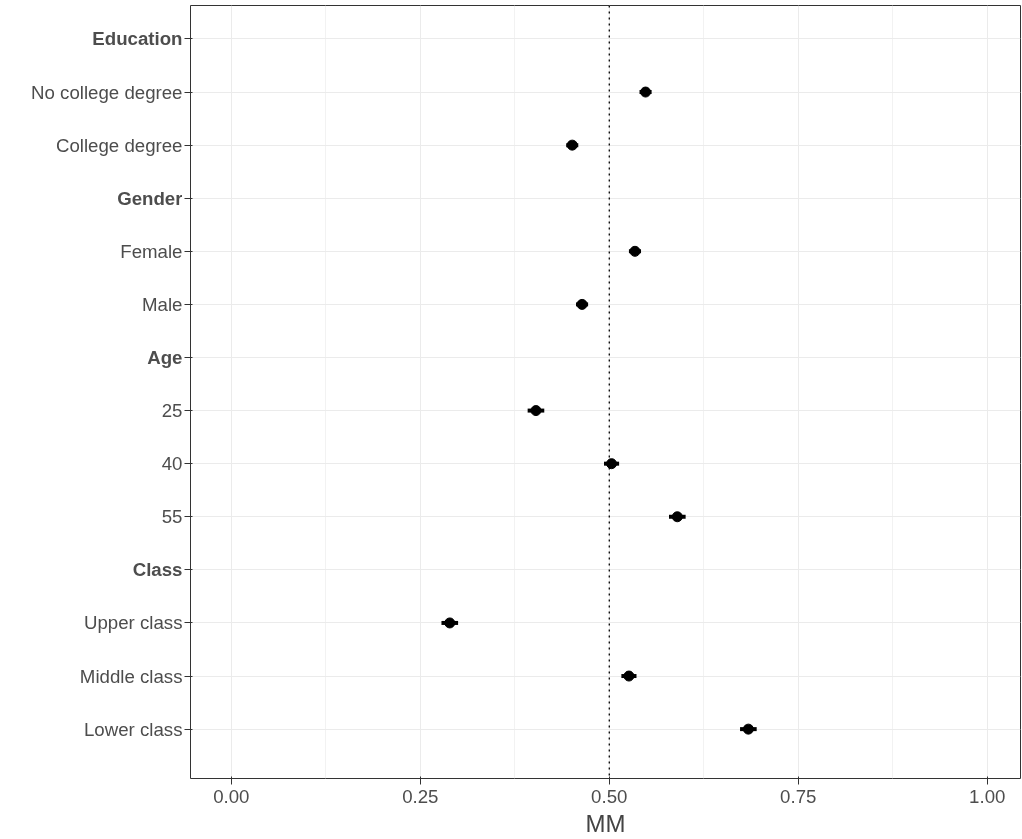 The height and width of the screenshot is (839, 1022). What do you see at coordinates (119, 145) in the screenshot?
I see `y-tick-label: College degree` at bounding box center [119, 145].